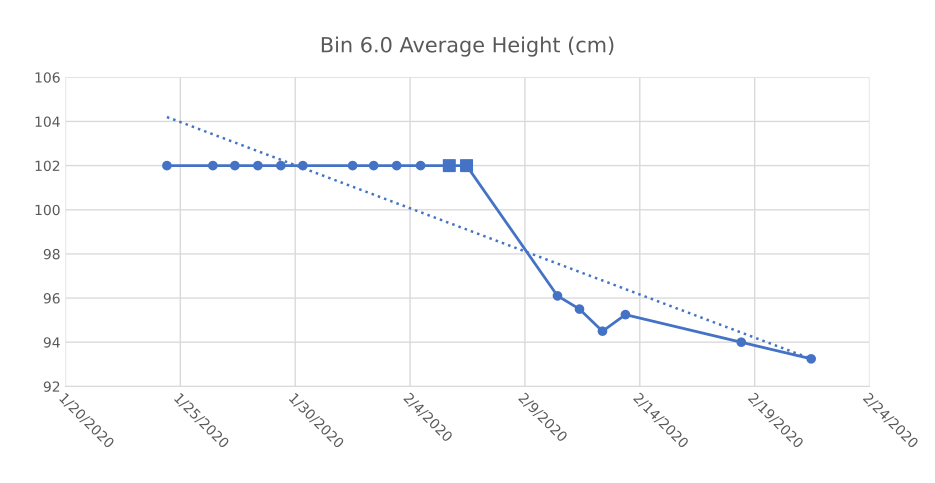  What do you see at coordinates (52, 254) in the screenshot?
I see `y-tick-label: 98` at bounding box center [52, 254].